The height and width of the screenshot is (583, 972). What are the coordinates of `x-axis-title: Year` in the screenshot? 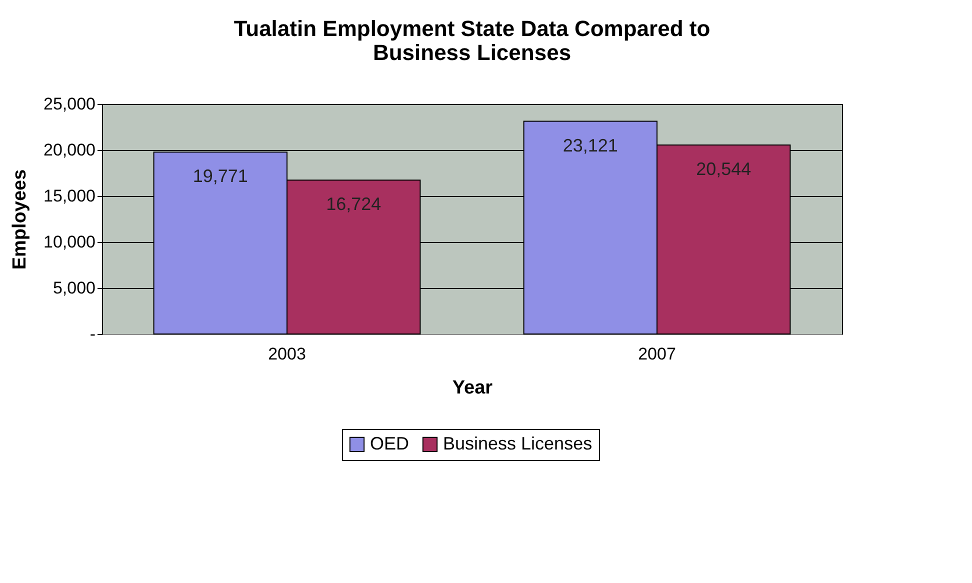 It's located at (473, 388).